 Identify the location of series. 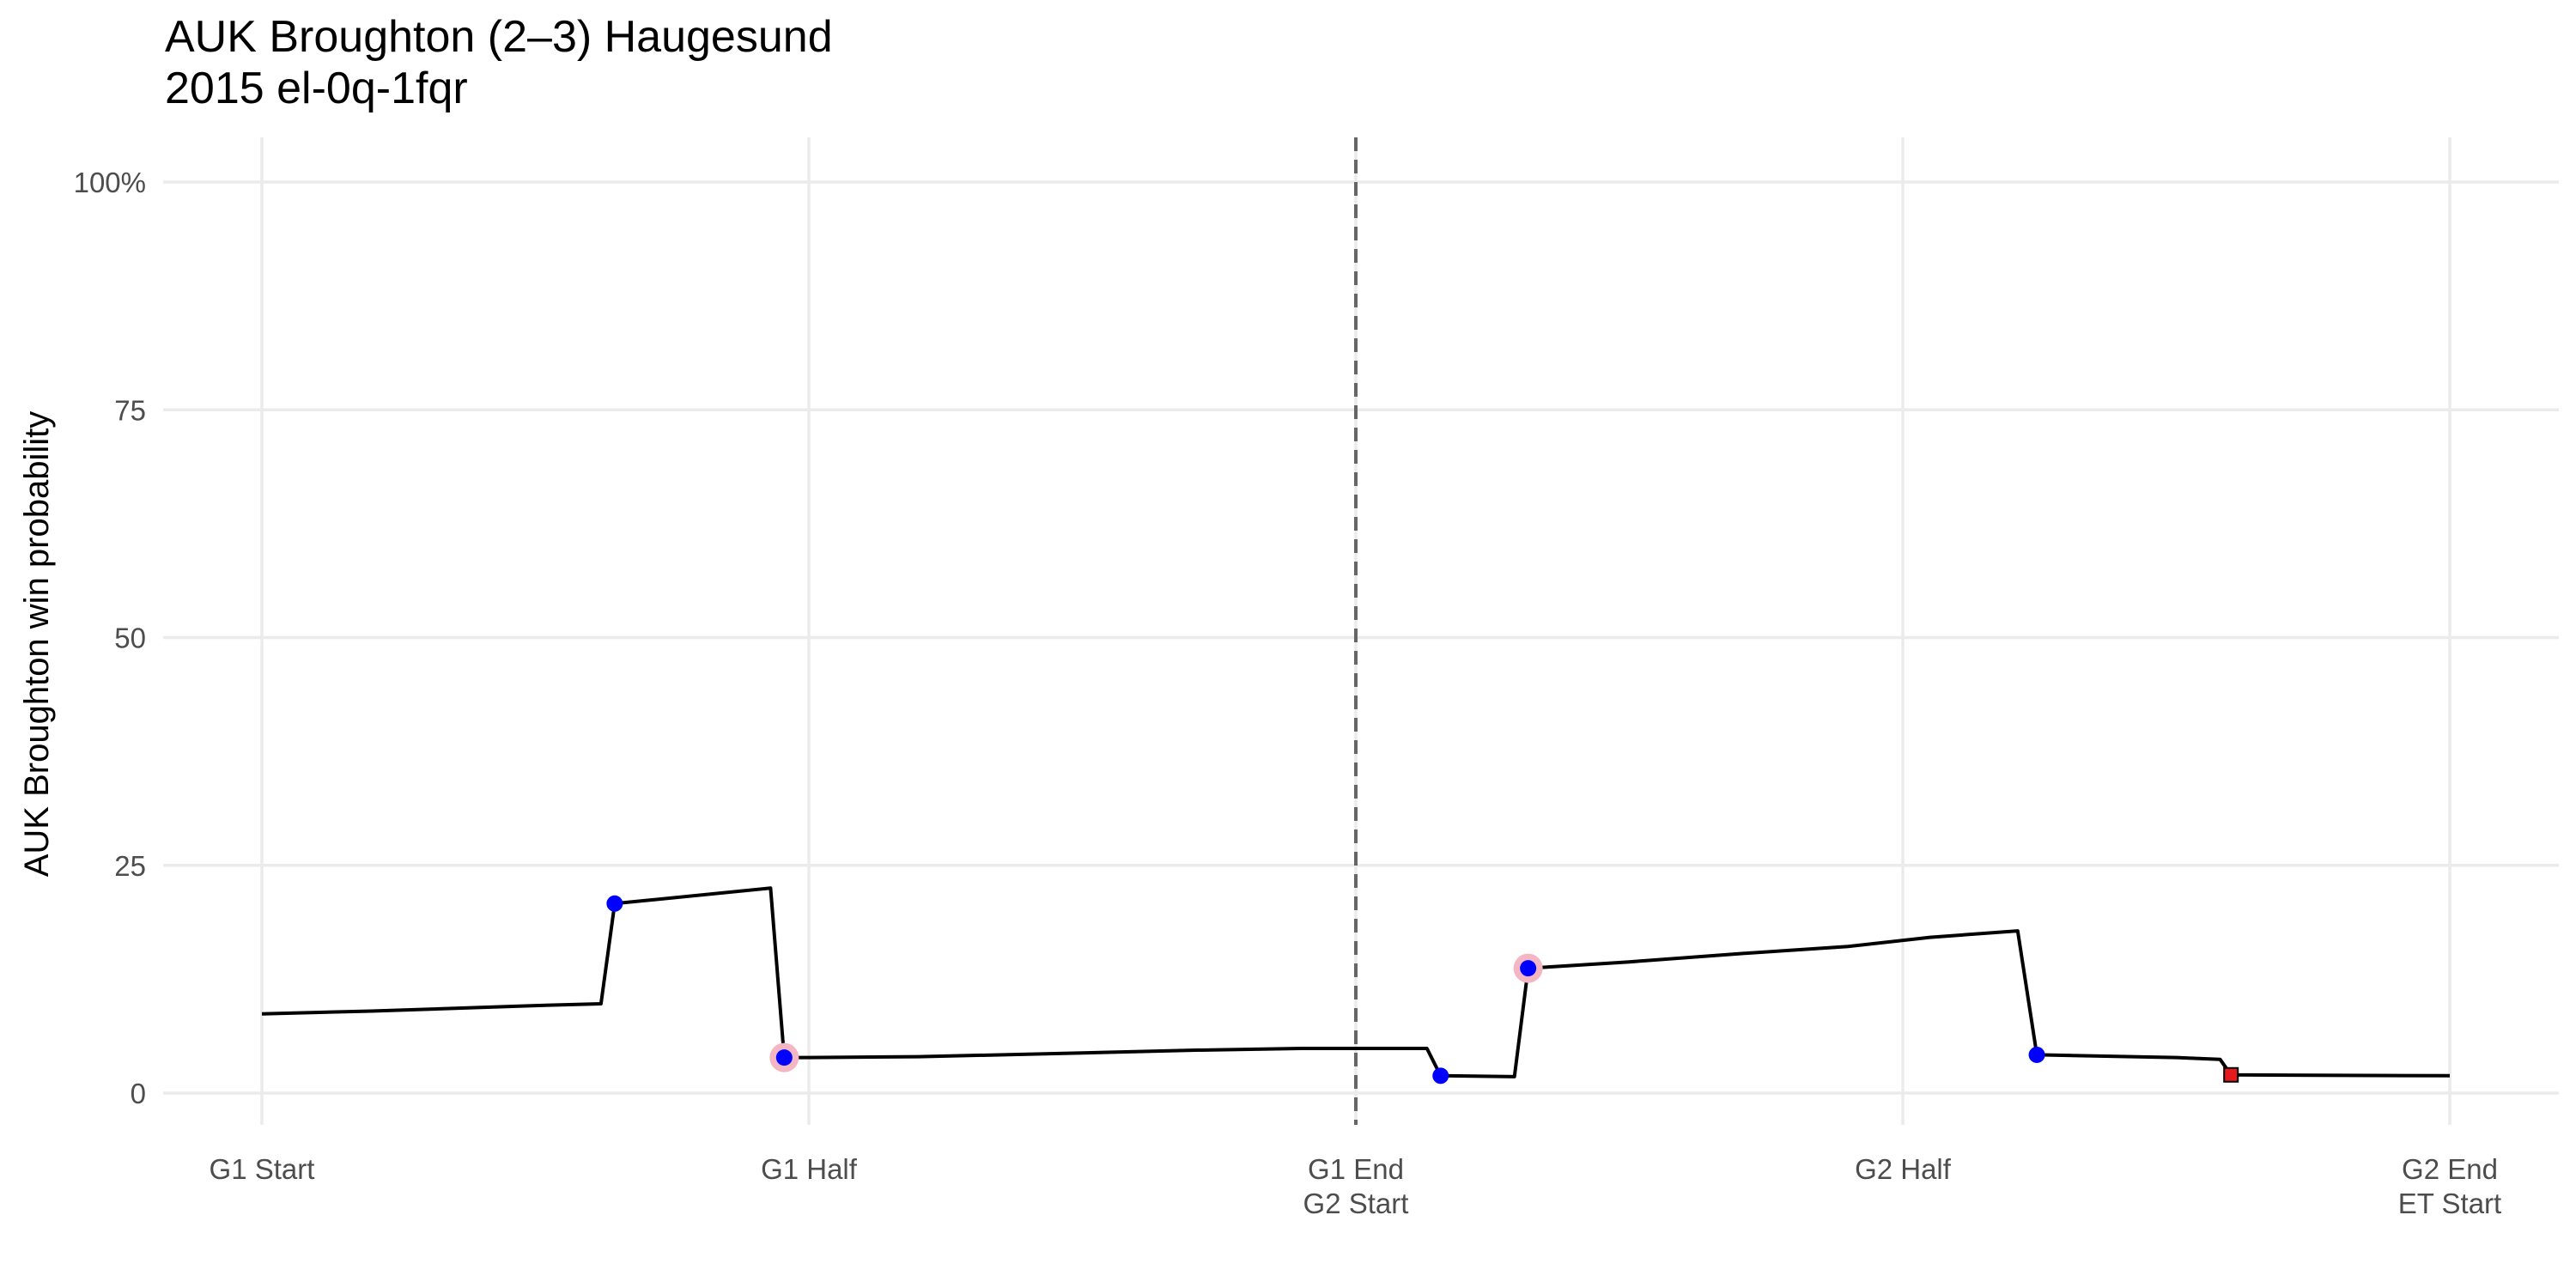
(1356, 982).